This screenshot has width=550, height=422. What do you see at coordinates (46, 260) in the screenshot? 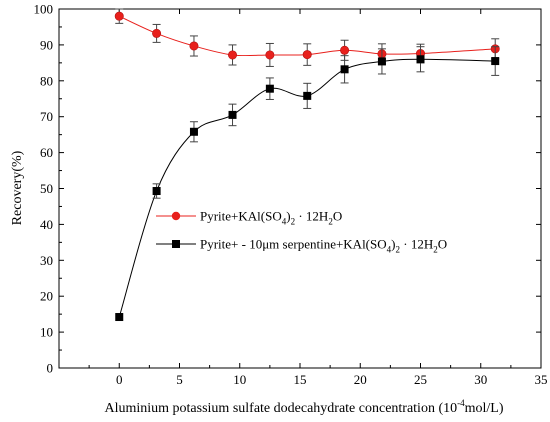
I see `y-tick-label: 30` at bounding box center [46, 260].